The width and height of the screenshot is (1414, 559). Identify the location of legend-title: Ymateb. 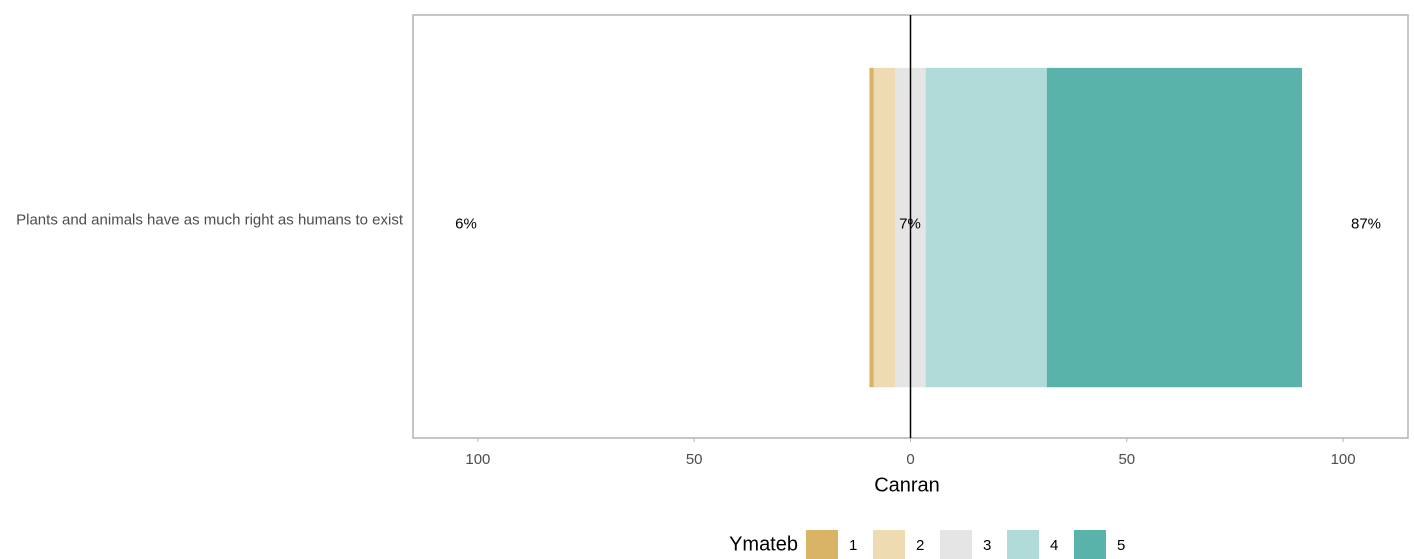
(763, 544).